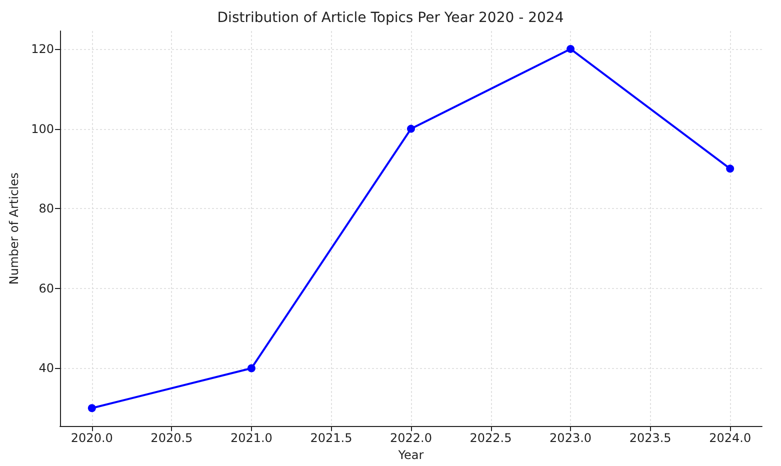  I want to click on y-axis-title: Number of Articles, so click(14, 228).